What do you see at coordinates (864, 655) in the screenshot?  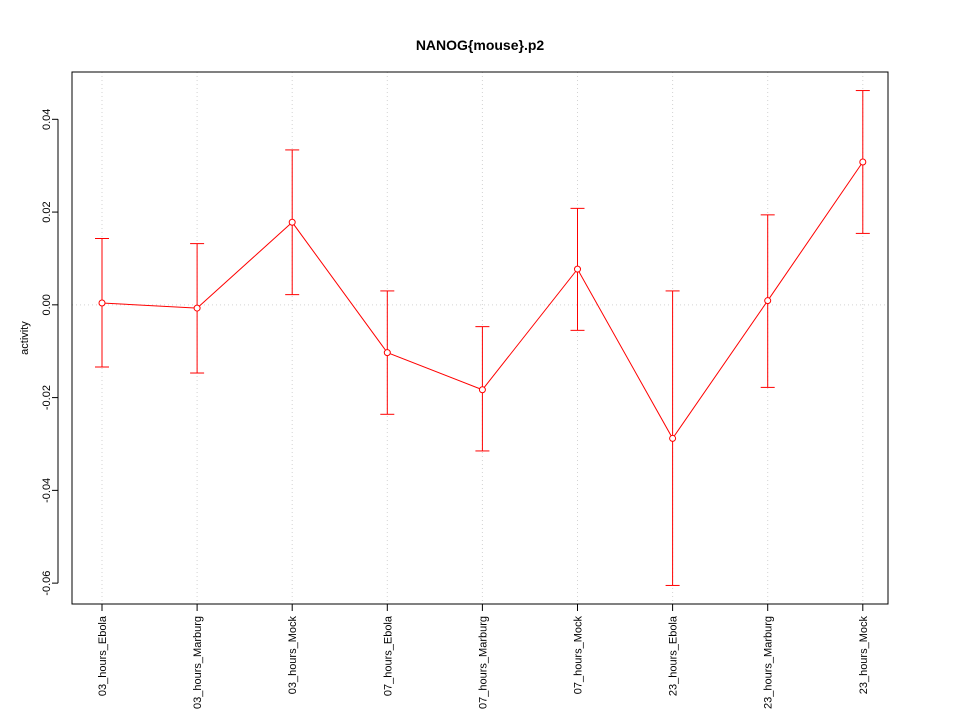 I see `x-tick-label: 23_hours_Mock` at bounding box center [864, 655].